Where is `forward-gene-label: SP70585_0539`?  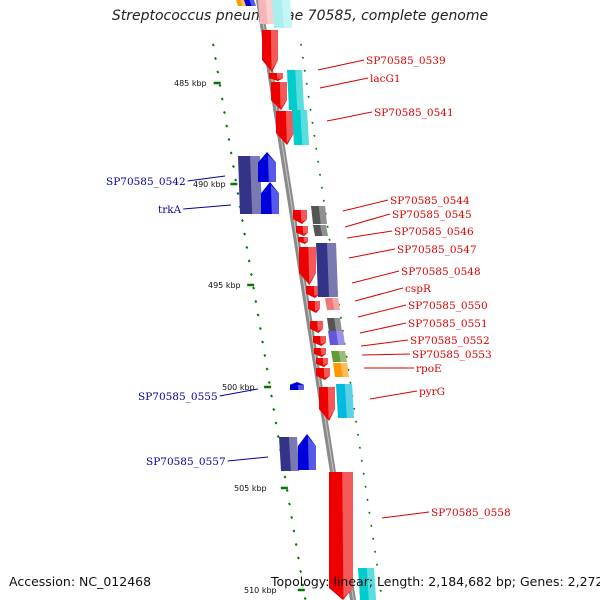
forward-gene-label: SP70585_0539 is located at coordinates (406, 61).